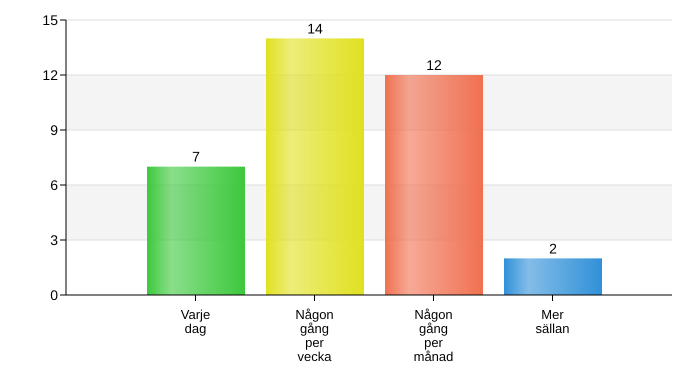 The height and width of the screenshot is (383, 700). Describe the element at coordinates (50, 74) in the screenshot. I see `y-tick-label: 12` at that location.